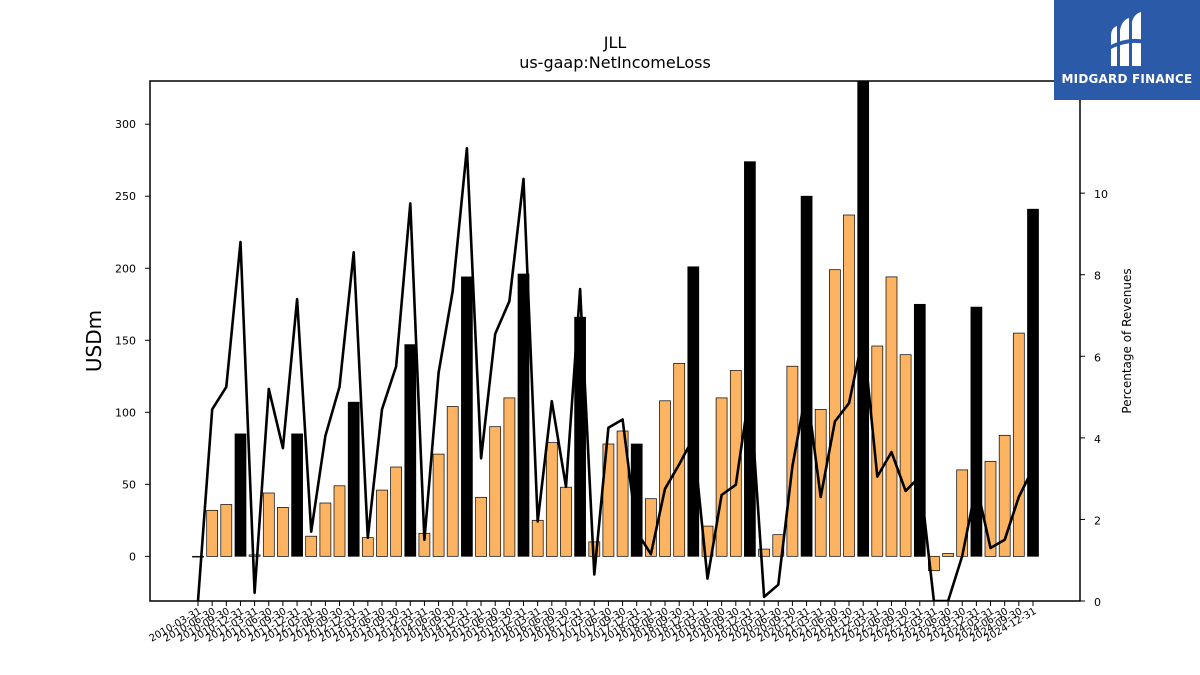  Describe the element at coordinates (132, 556) in the screenshot. I see `y-tick-label-0: 0` at that location.